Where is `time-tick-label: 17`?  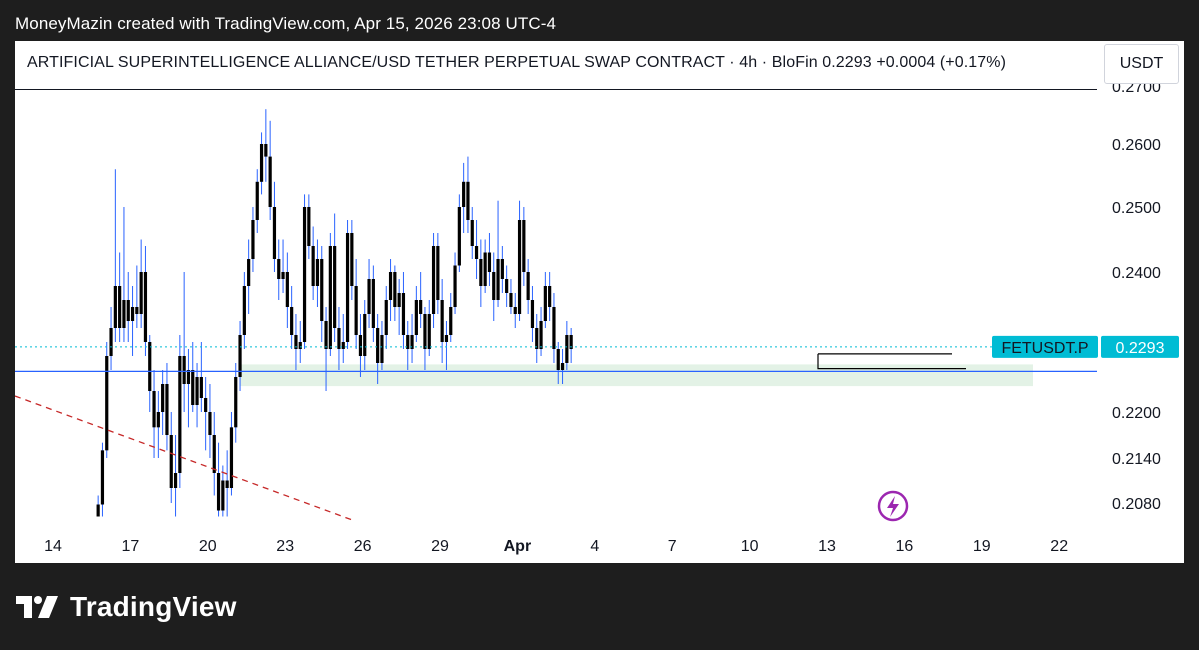 time-tick-label: 17 is located at coordinates (131, 546).